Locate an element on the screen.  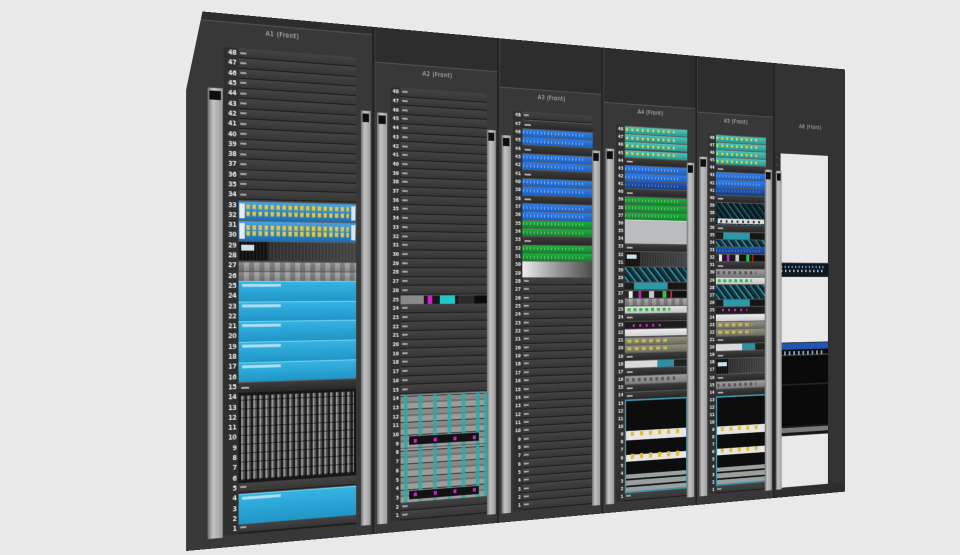
unit-number: 46 is located at coordinates (712, 152).